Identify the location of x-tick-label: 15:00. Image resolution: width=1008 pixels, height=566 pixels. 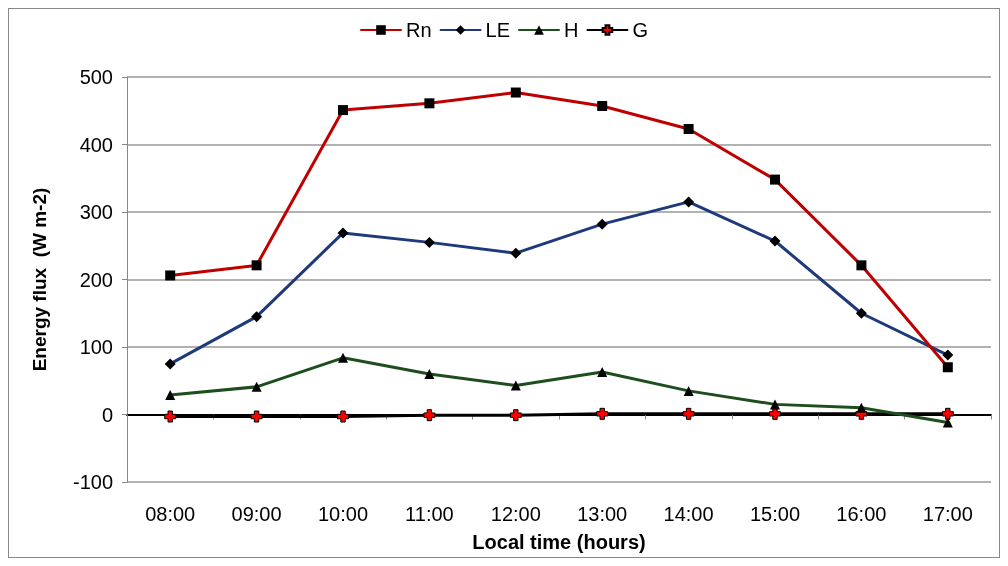
(775, 514).